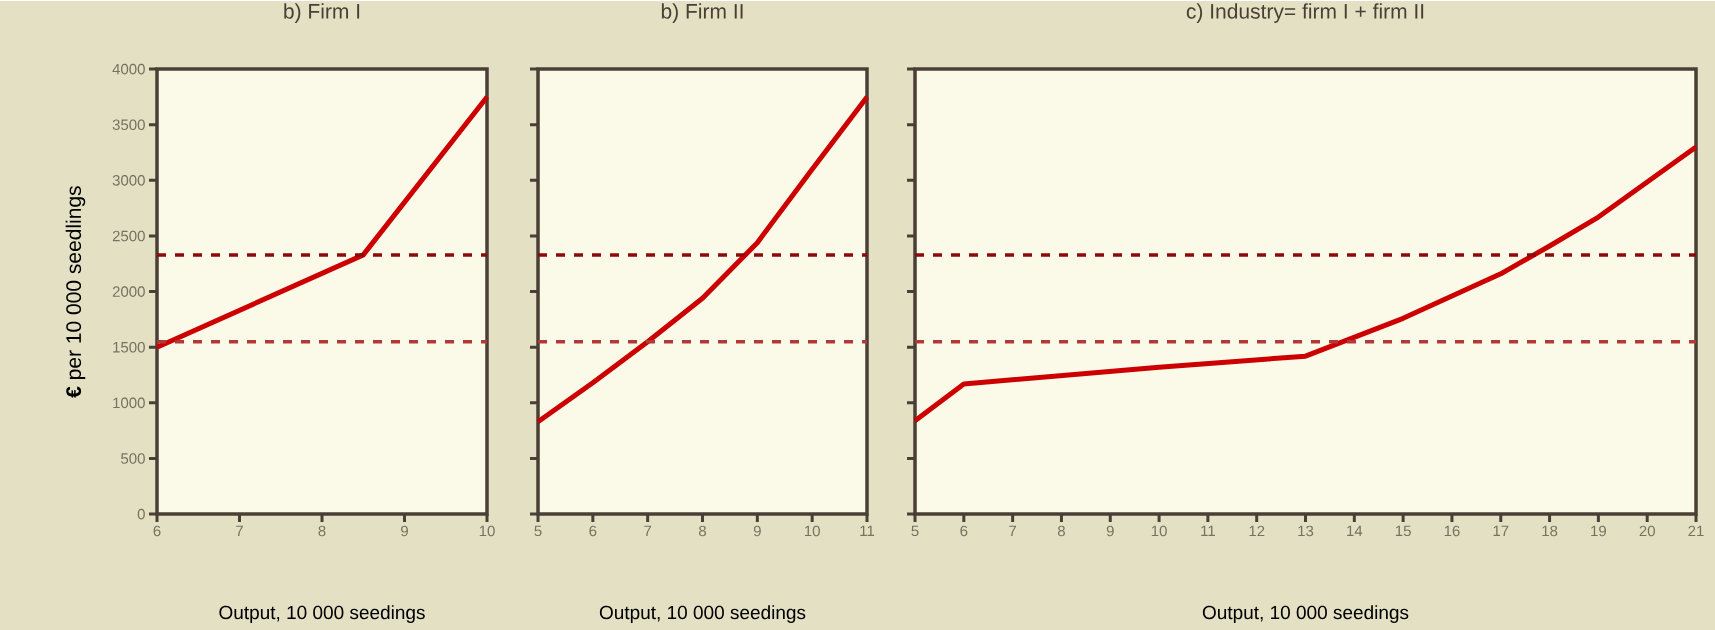 The image size is (1715, 630). What do you see at coordinates (1550, 531) in the screenshot?
I see `x-tick-label: 18` at bounding box center [1550, 531].